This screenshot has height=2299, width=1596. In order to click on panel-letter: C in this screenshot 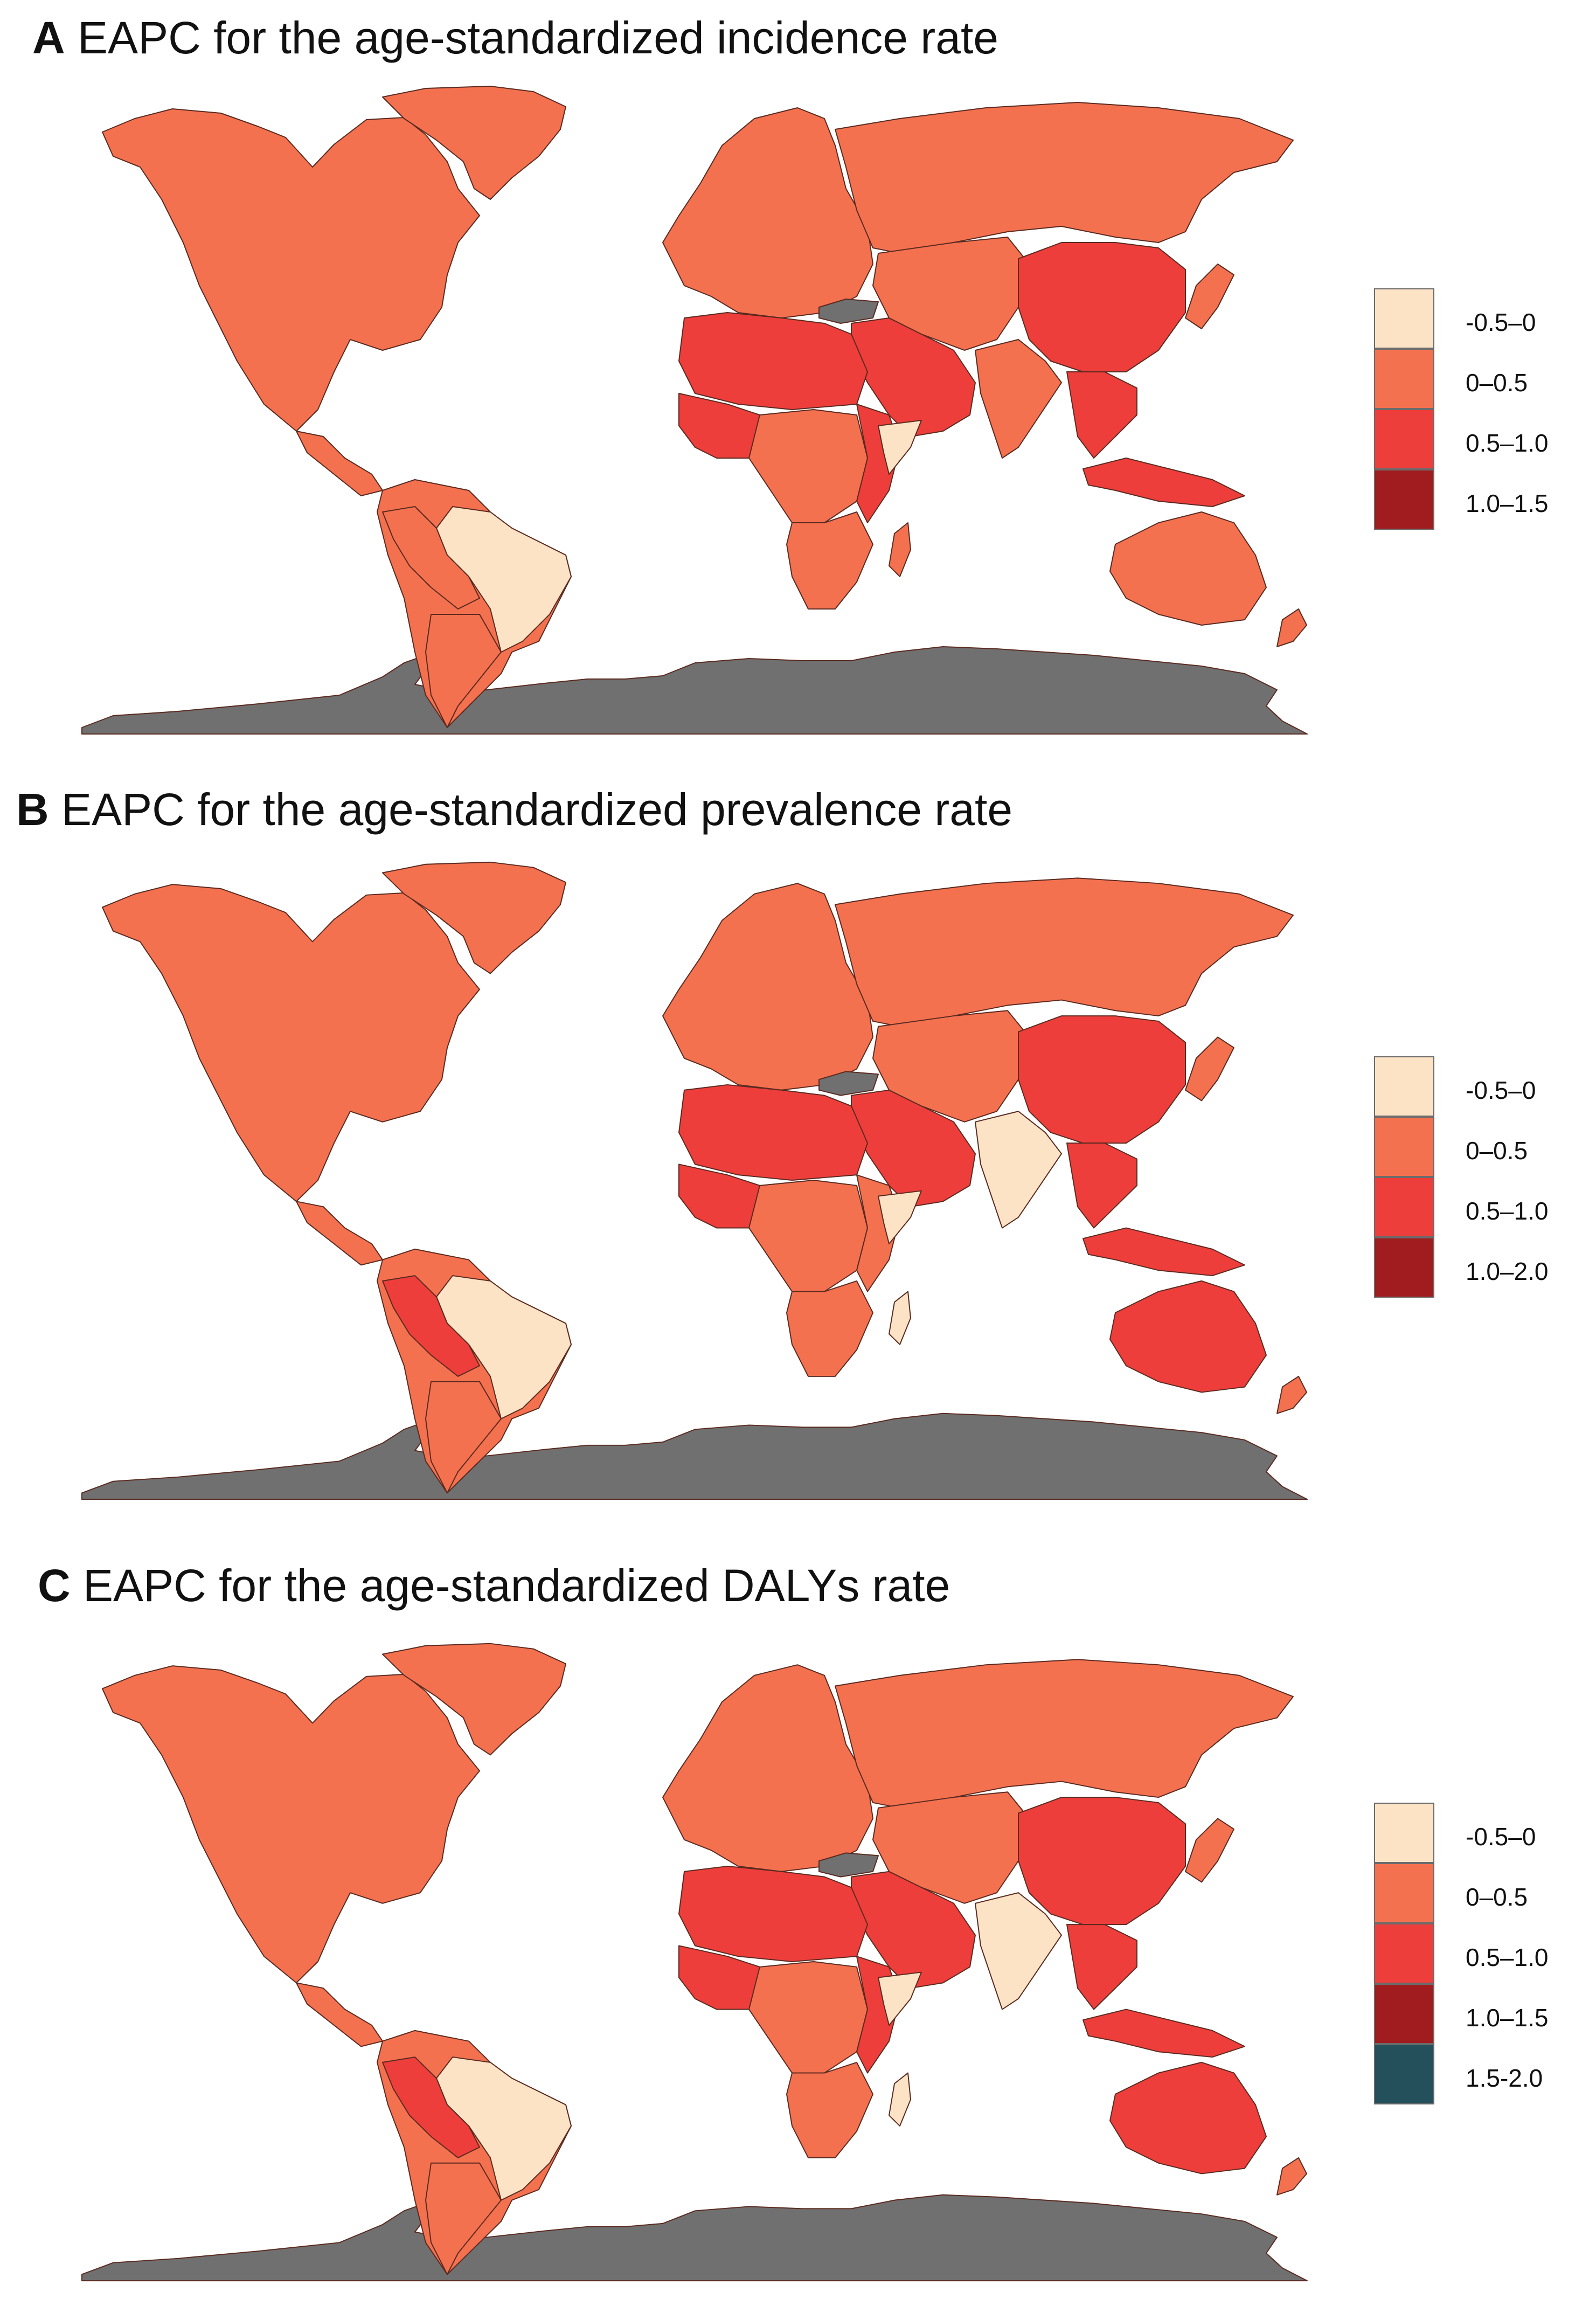, I will do `click(54, 1585)`.